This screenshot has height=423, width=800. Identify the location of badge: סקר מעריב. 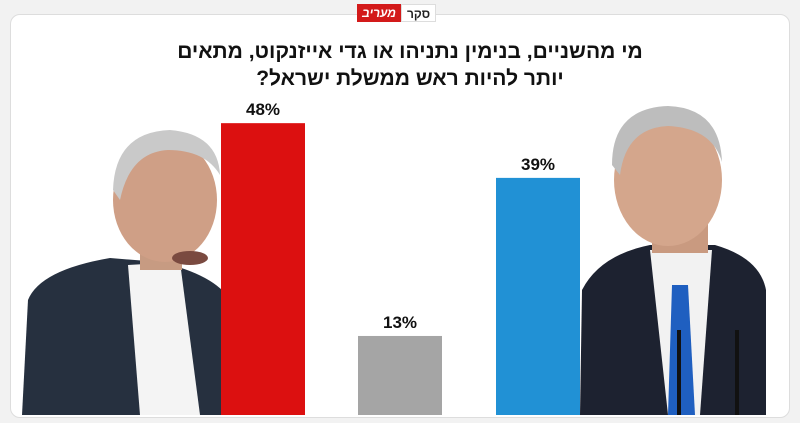
(397, 13).